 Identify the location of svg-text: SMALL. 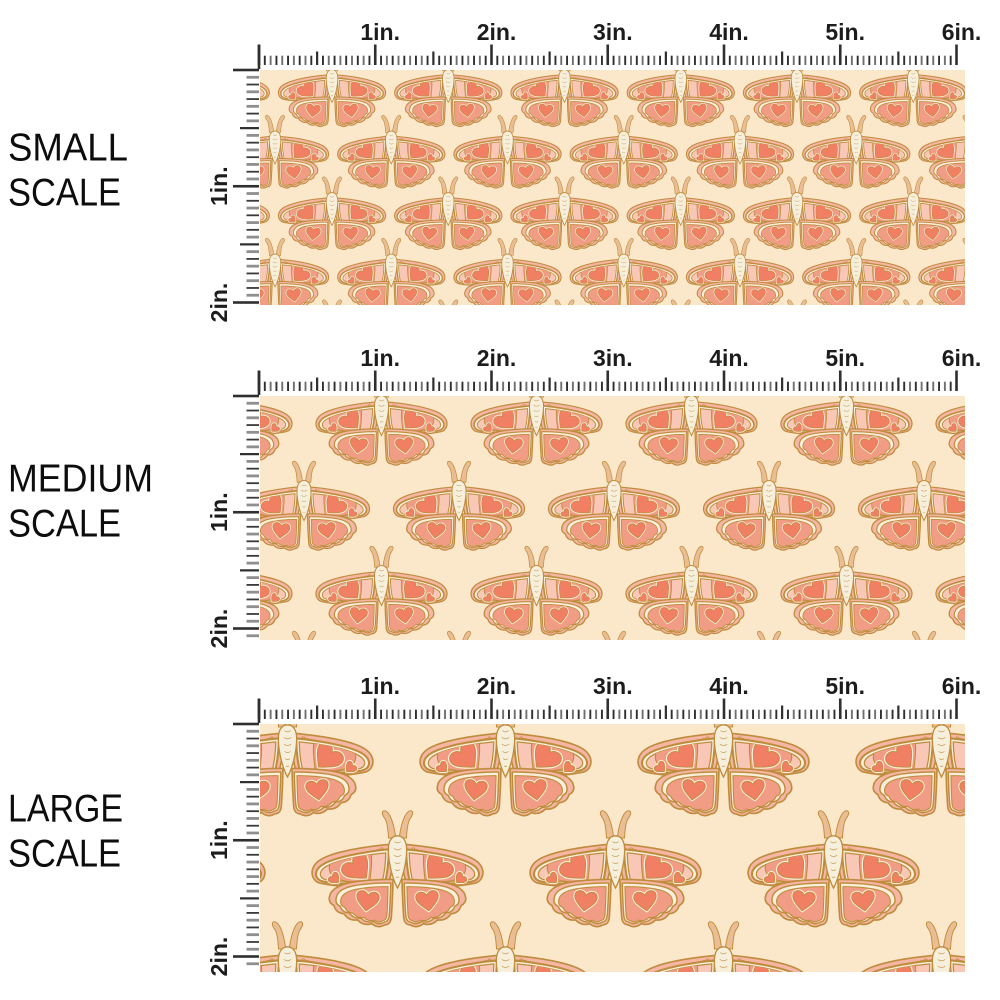
(68, 148).